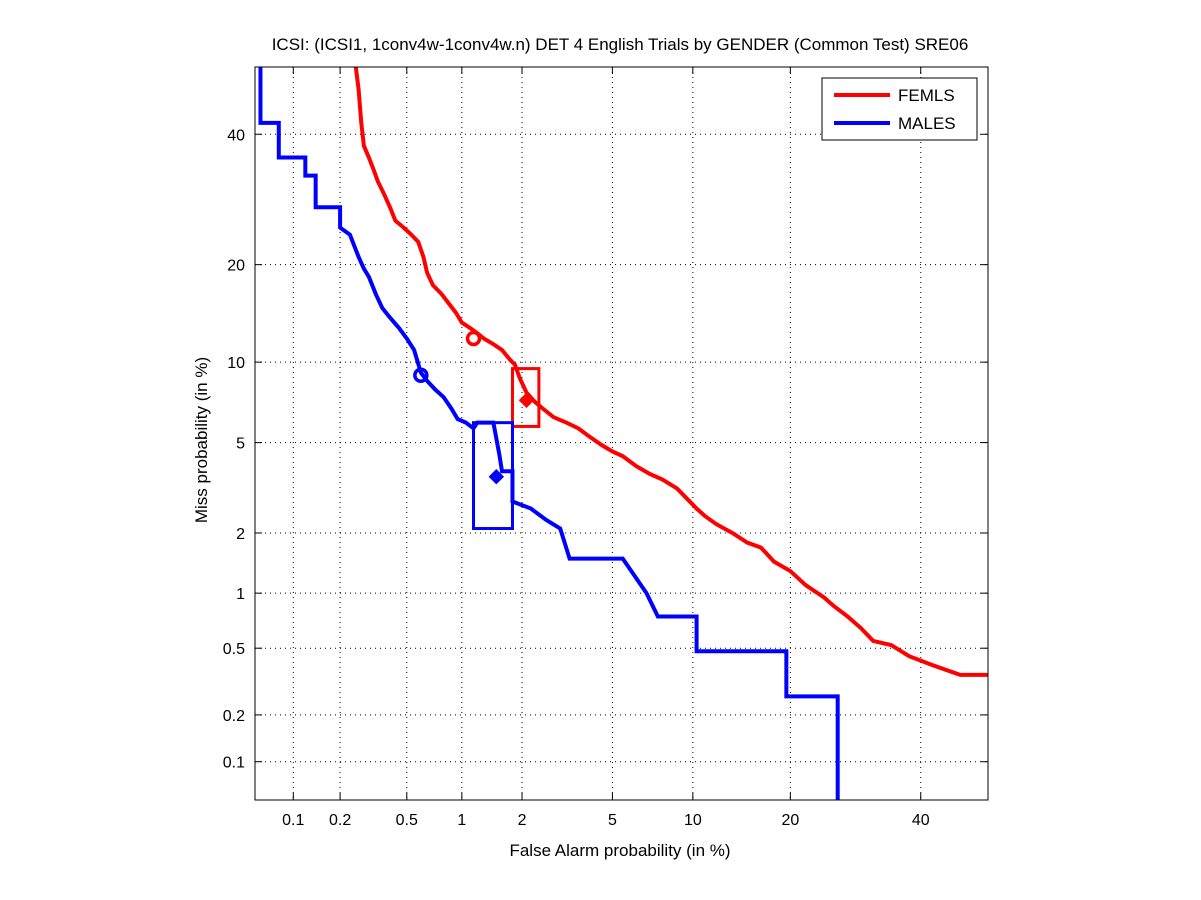 This screenshot has height=900, width=1201. What do you see at coordinates (619, 850) in the screenshot?
I see `x-axis-label: False Alarm probability (in %)` at bounding box center [619, 850].